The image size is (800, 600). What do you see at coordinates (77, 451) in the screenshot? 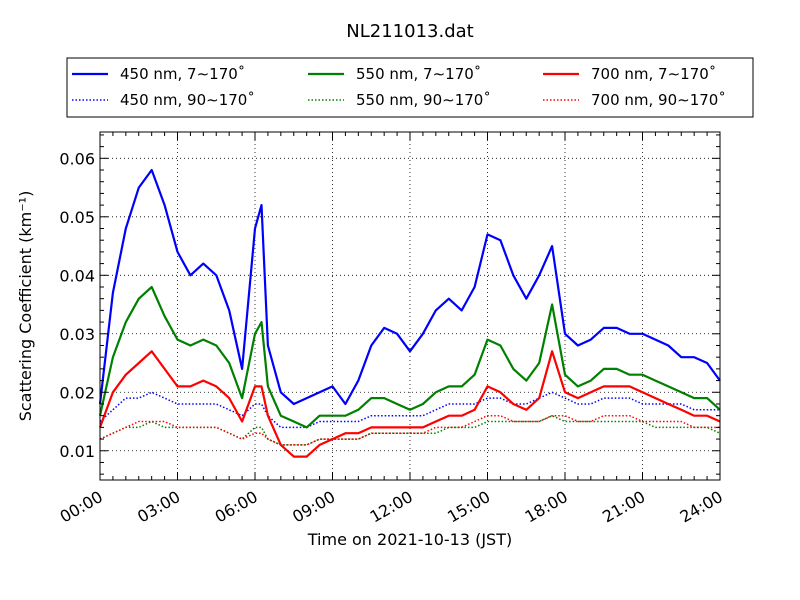
I see `y-tick-label: 0.01` at bounding box center [77, 451].